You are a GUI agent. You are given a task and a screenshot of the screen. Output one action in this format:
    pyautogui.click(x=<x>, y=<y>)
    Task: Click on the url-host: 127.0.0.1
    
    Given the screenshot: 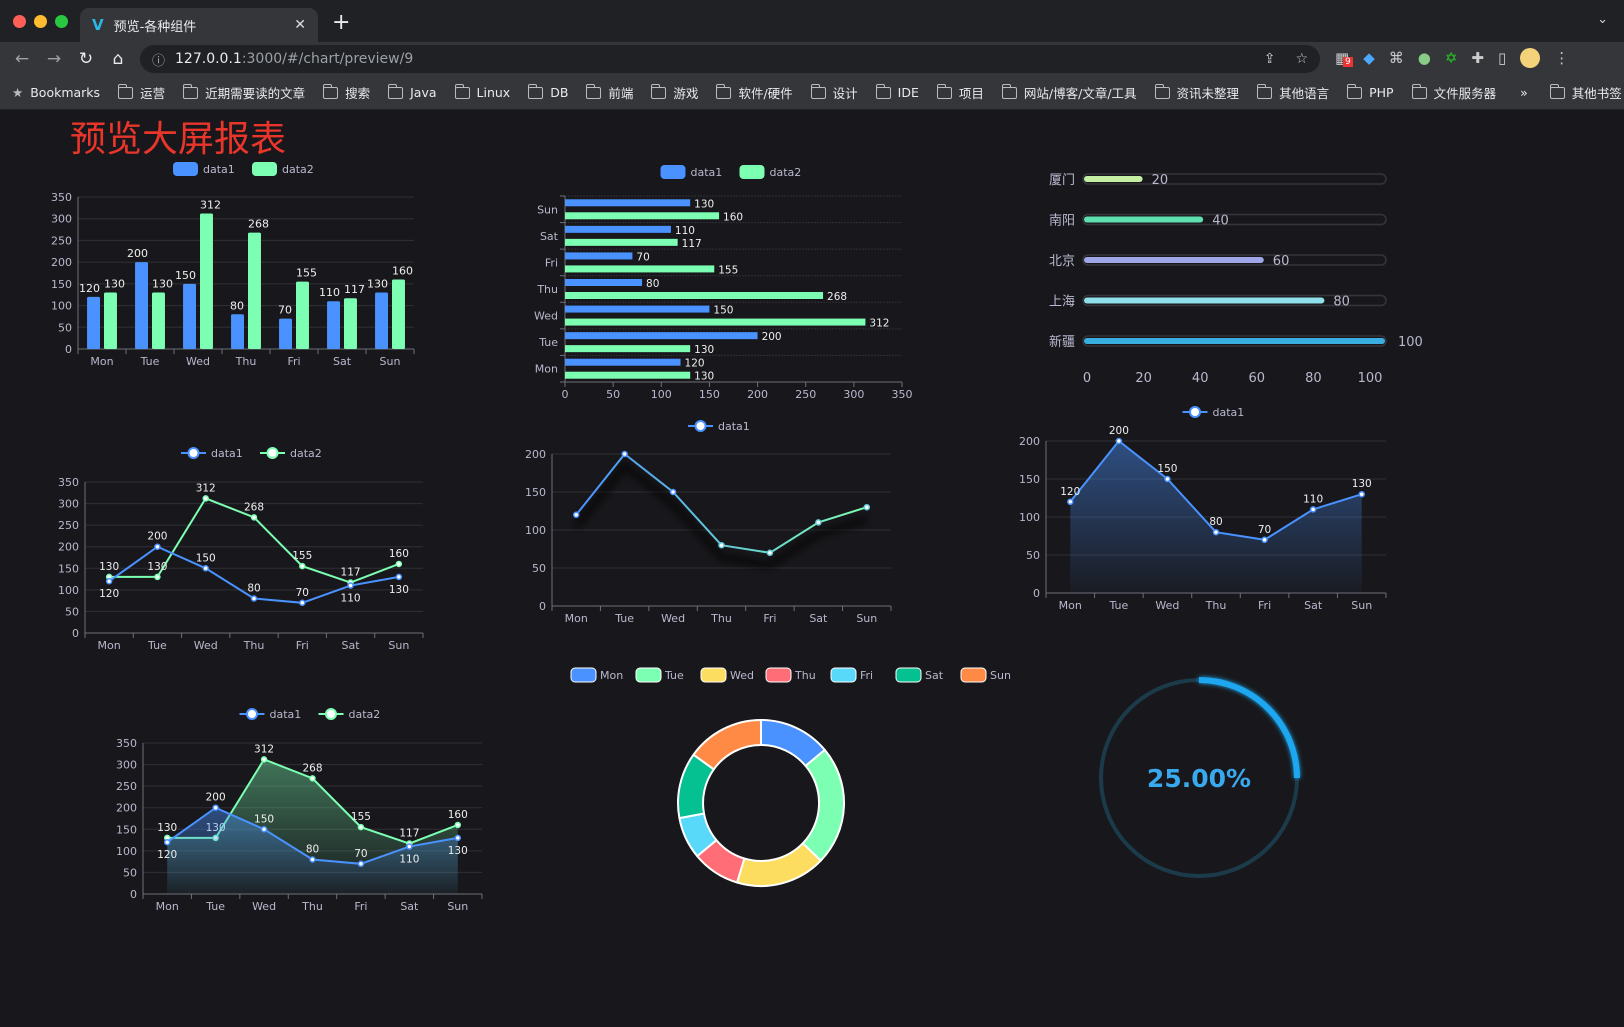 What is the action you would take?
    pyautogui.click(x=208, y=59)
    